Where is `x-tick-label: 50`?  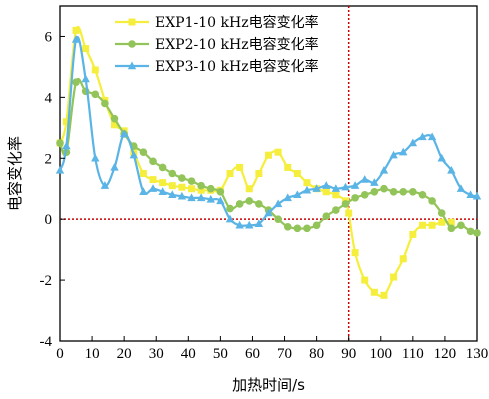 x-tick-label: 50 is located at coordinates (220, 354).